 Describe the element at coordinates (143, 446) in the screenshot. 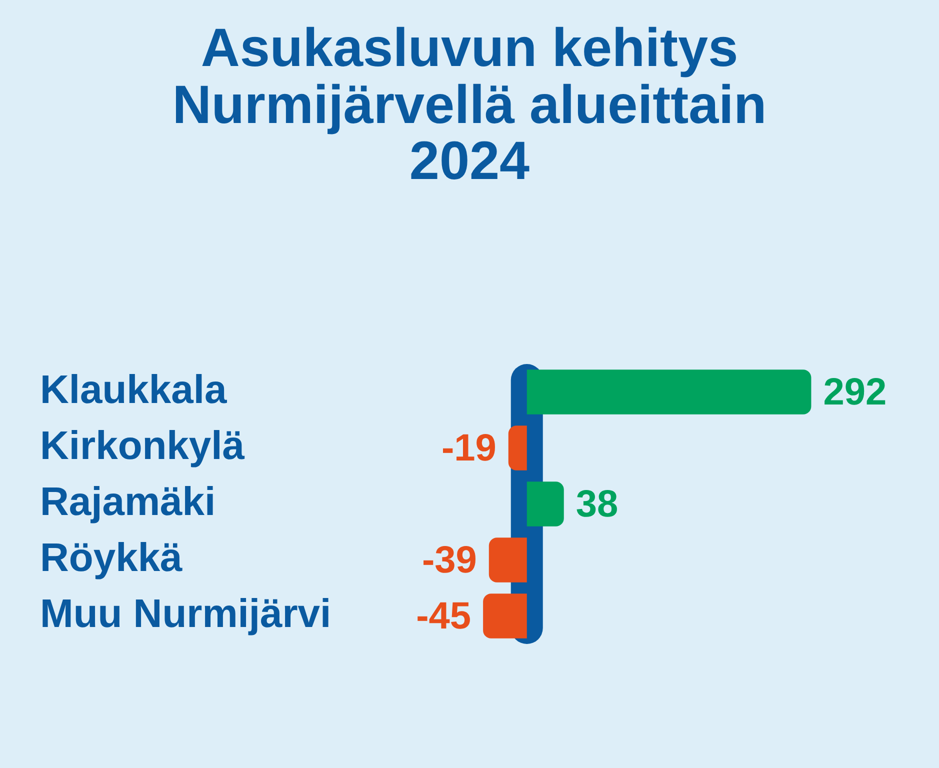

I see `y-tick-label: Kirkonkylä` at that location.